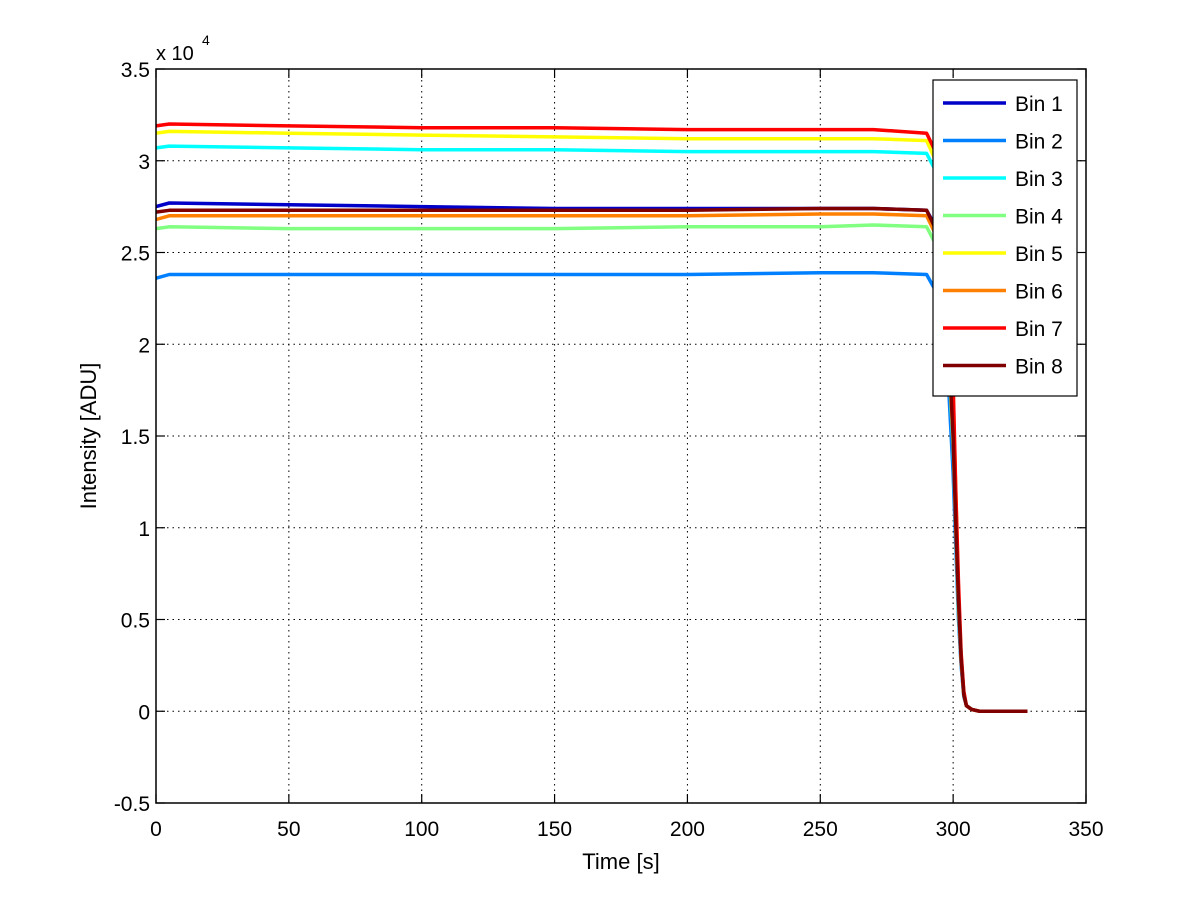 The height and width of the screenshot is (901, 1200). What do you see at coordinates (206, 40) in the screenshot?
I see `y-axis-multiplier-exponent: 4` at bounding box center [206, 40].